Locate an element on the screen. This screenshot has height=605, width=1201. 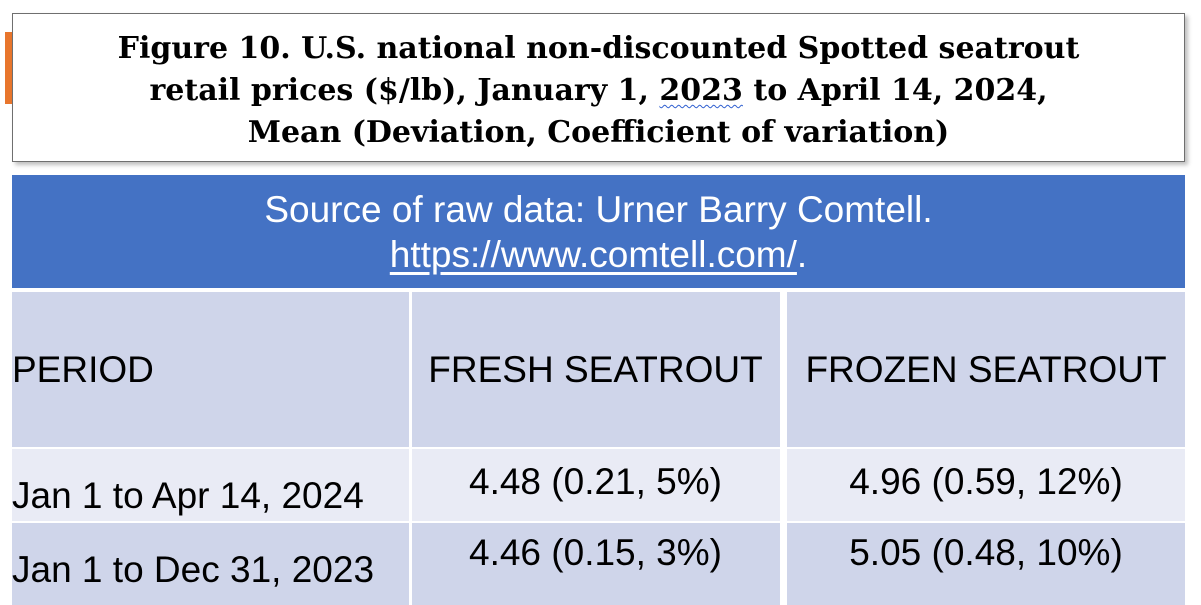
header-fresh-seatrout: FRESH SEATROUT is located at coordinates (595, 369).